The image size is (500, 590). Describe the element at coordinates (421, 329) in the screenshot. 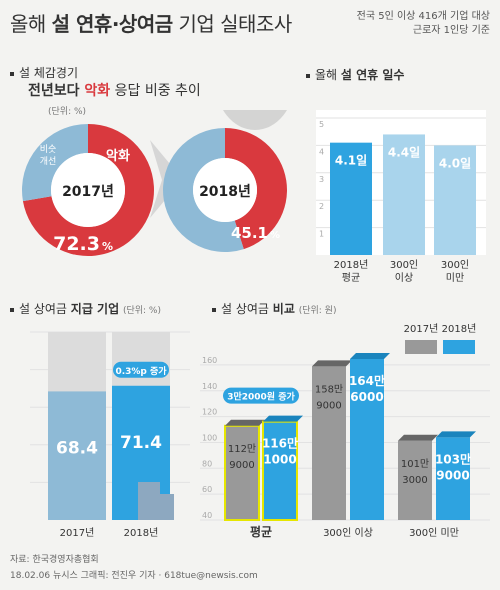

I see `legend-label: 2017년` at that location.